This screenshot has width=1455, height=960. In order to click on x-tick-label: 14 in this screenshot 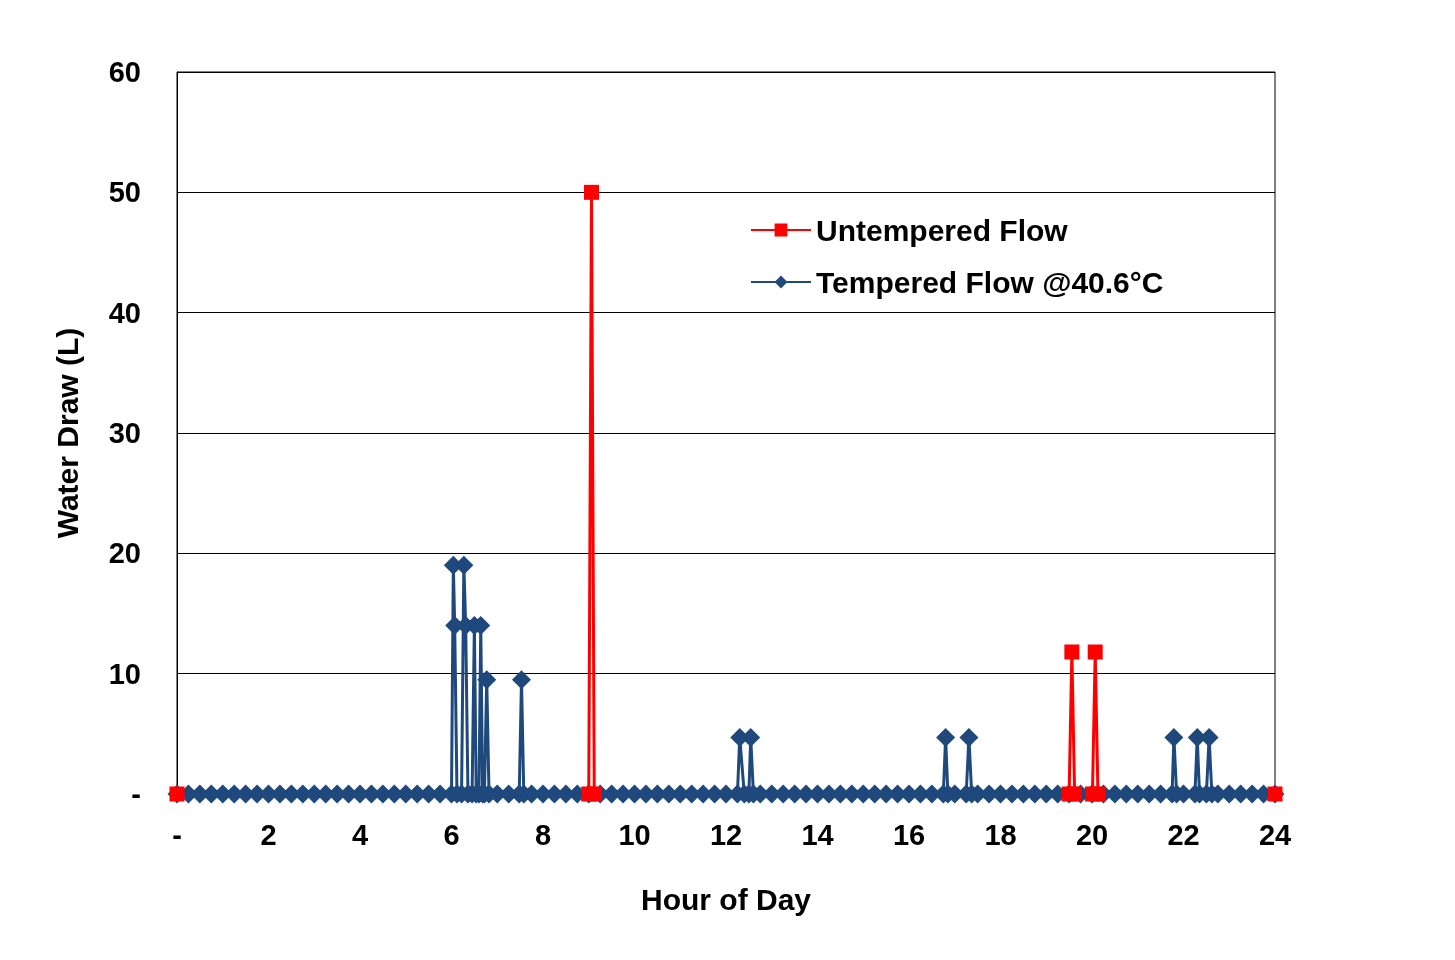, I will do `click(817, 834)`.